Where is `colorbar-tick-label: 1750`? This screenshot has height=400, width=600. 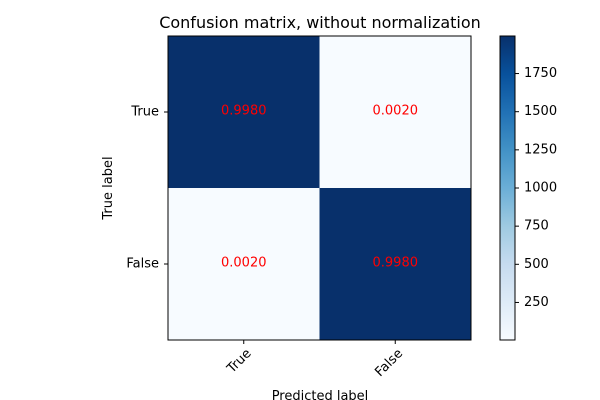
colorbar-tick-label: 1750 is located at coordinates (540, 73).